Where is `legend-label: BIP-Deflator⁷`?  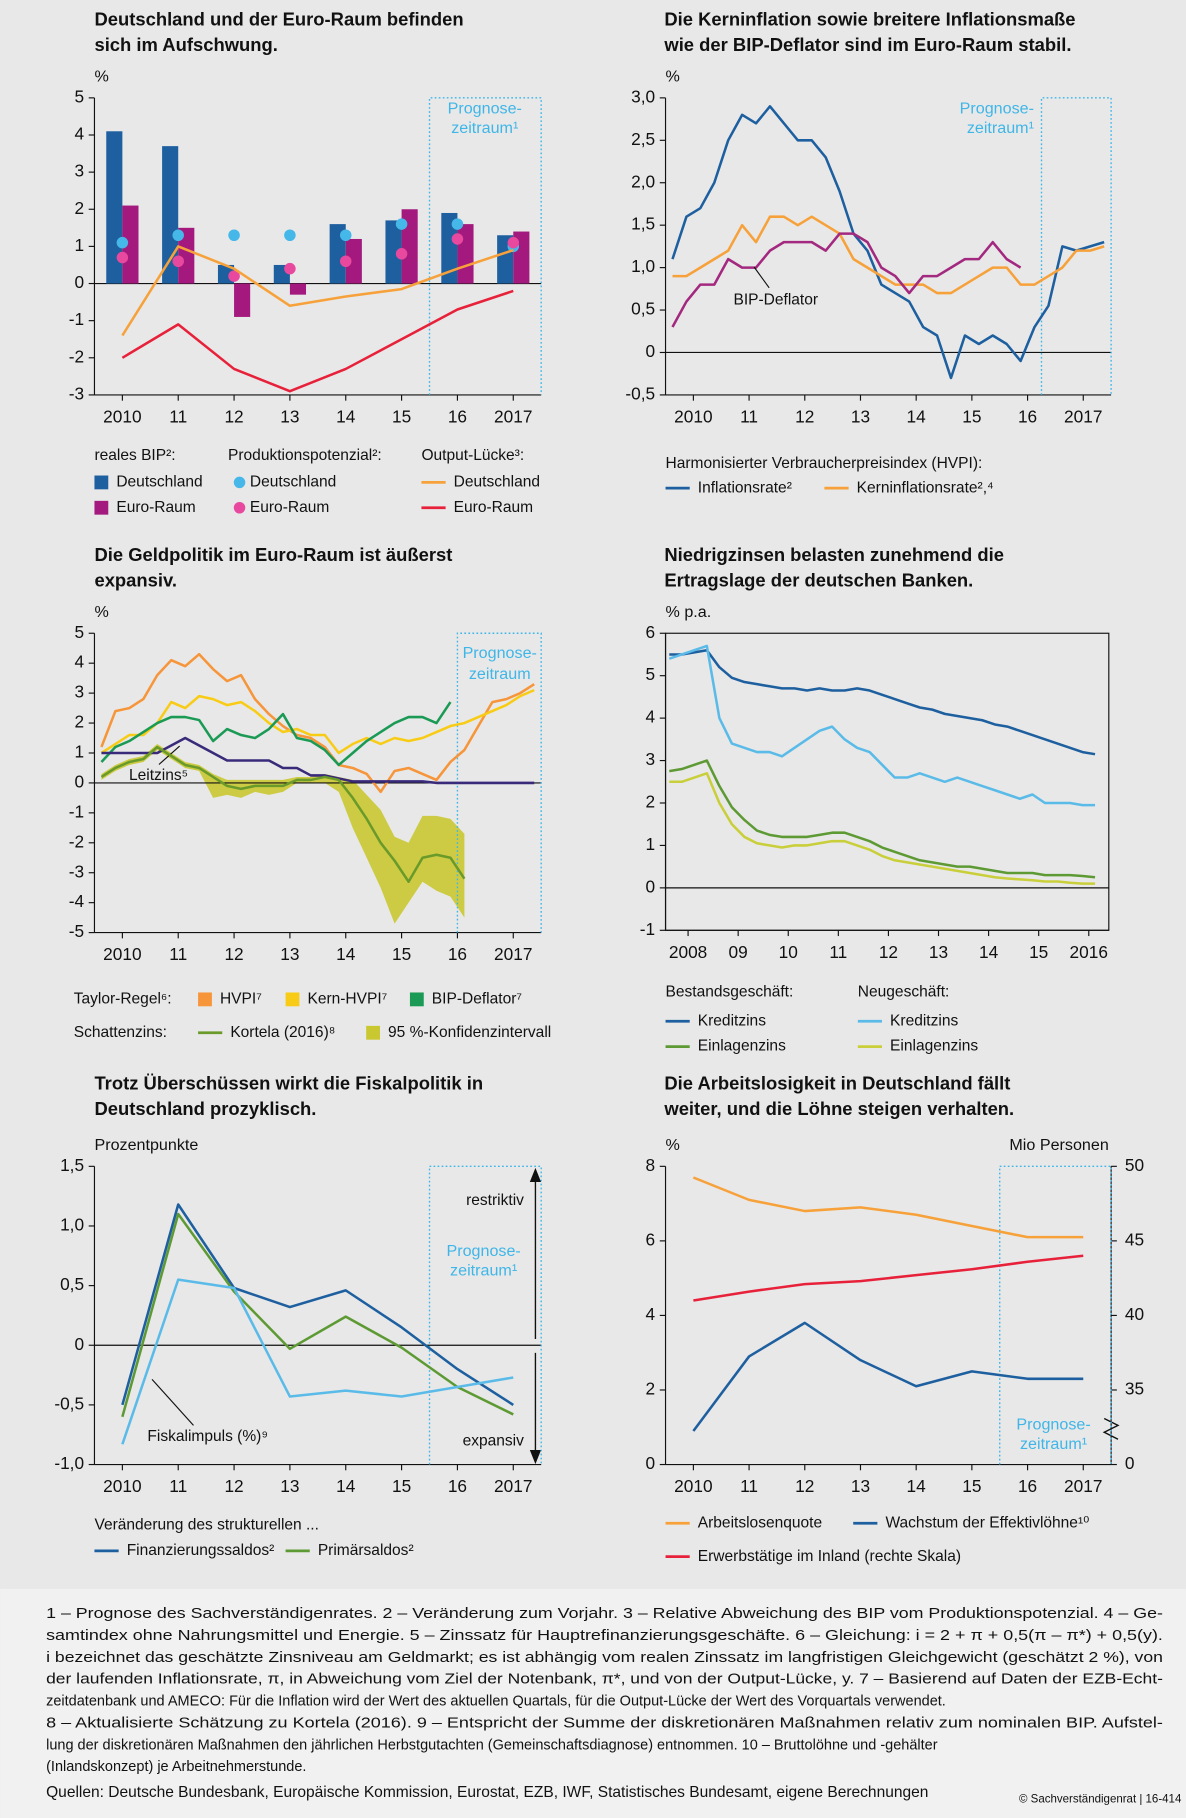 legend-label: BIP-Deflator⁷ is located at coordinates (477, 998).